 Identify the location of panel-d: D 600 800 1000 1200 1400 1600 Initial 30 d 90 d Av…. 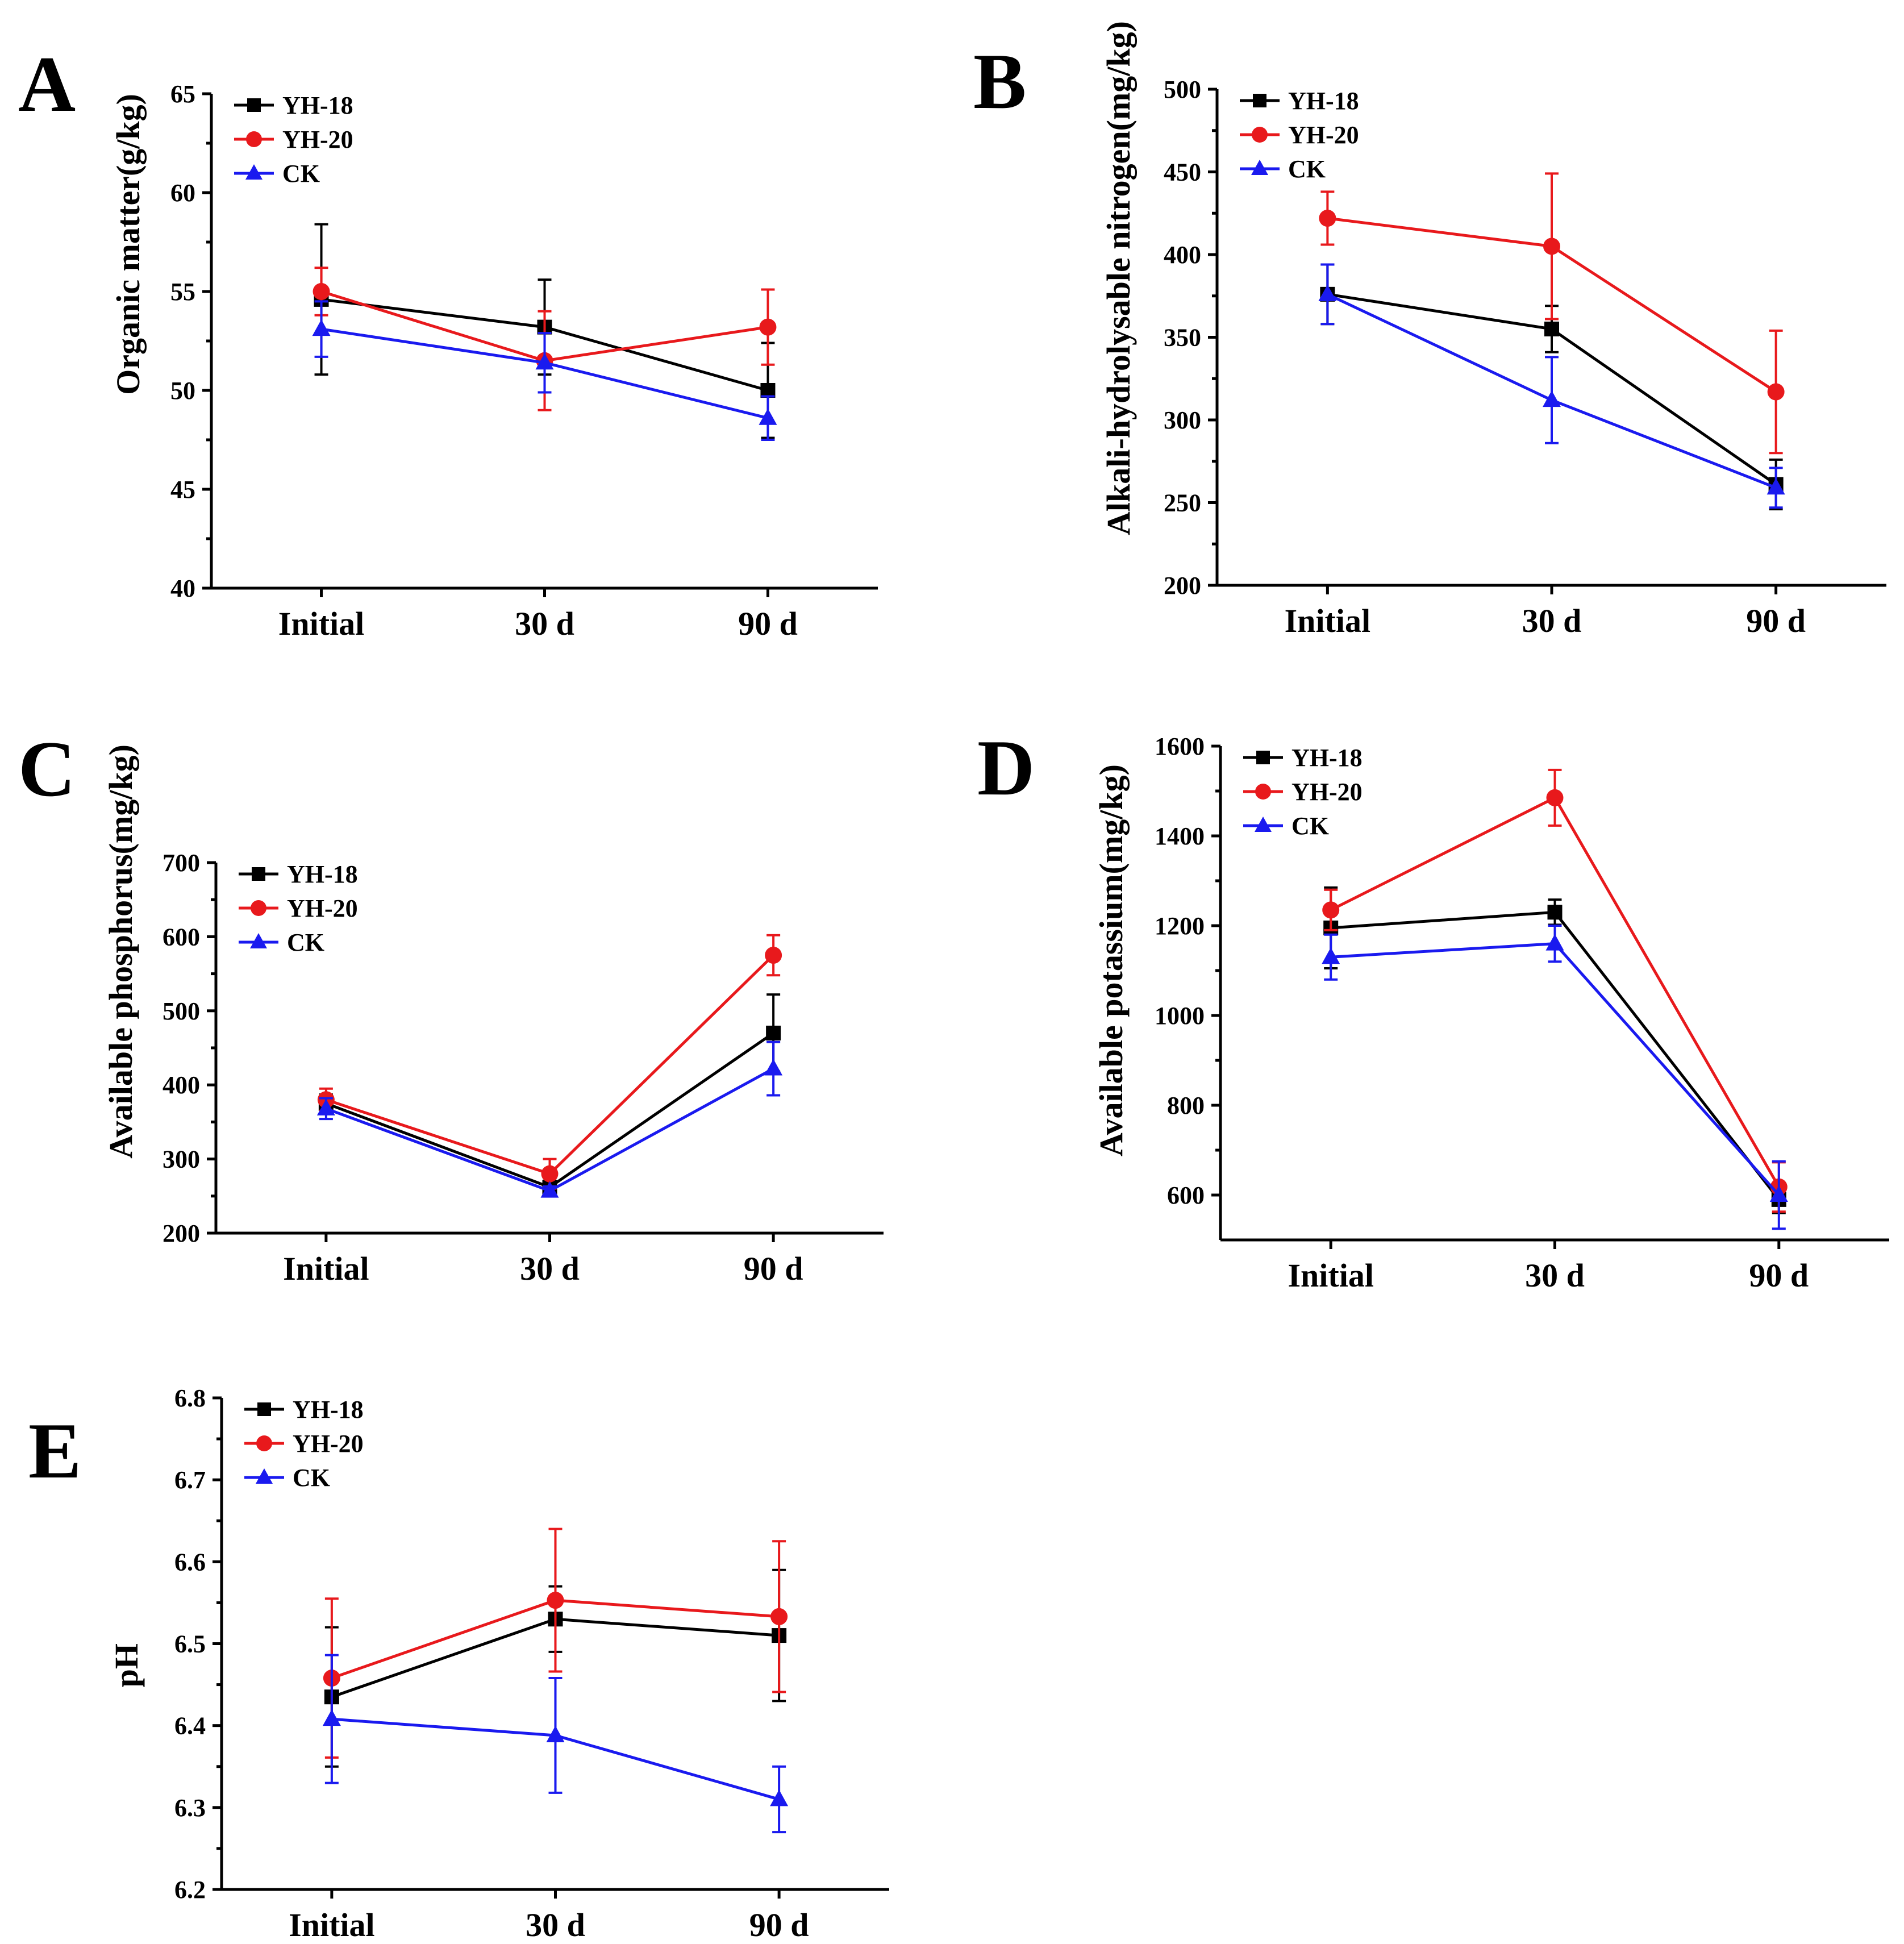
(1433, 1009).